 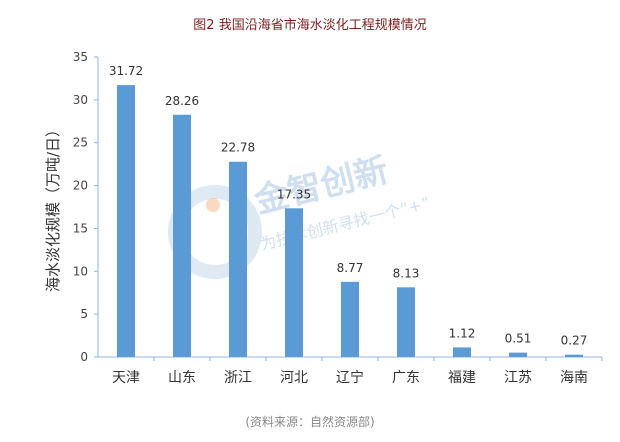 What do you see at coordinates (406, 273) in the screenshot?
I see `data-label: 8.13` at bounding box center [406, 273].